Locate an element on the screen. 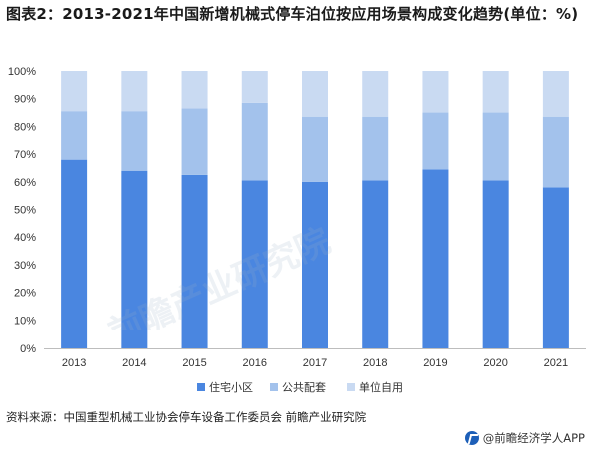 This screenshot has width=593, height=451. y-tick-label: 50% is located at coordinates (25, 211).